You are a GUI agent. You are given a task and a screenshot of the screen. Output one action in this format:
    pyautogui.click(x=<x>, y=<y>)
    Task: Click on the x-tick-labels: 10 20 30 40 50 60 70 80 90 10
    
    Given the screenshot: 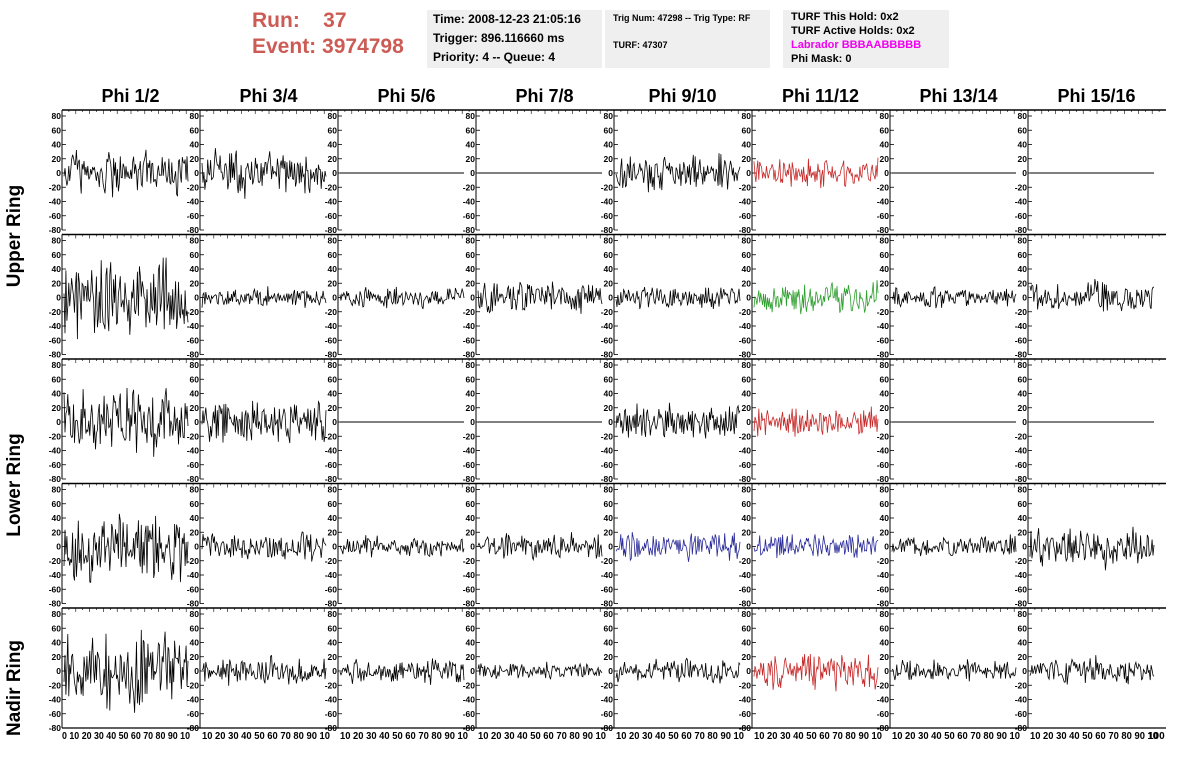 What is the action you would take?
    pyautogui.click(x=404, y=736)
    